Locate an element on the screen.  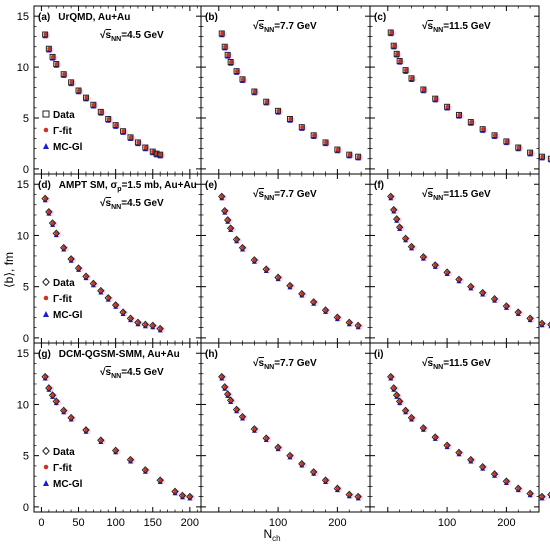
x-axis-label-sub: ch is located at coordinates (276, 538).